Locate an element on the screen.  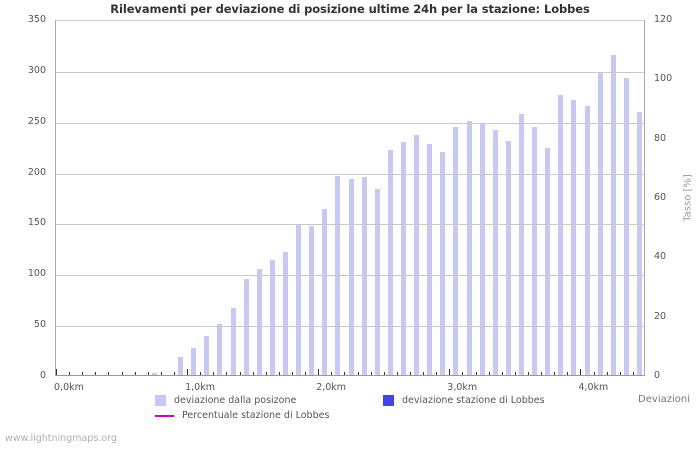
x-axis-tick-label: 0,0km is located at coordinates (69, 387).